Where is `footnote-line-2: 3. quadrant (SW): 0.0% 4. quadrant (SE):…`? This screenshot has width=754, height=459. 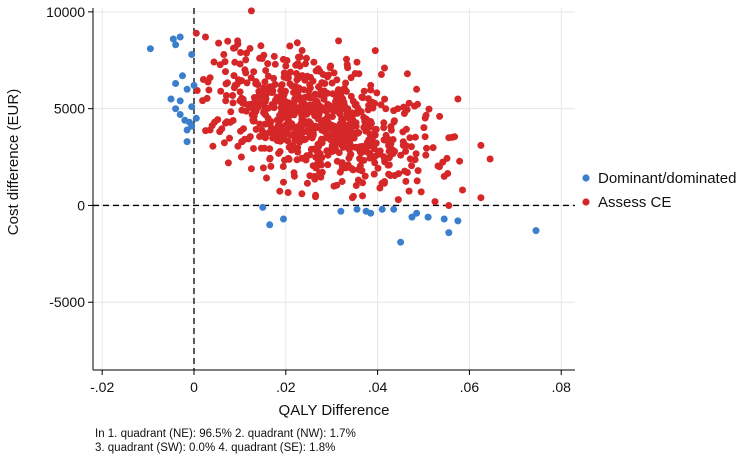 footnote-line-2: 3. quadrant (SW): 0.0% 4. quadrant (SE):… is located at coordinates (215, 448).